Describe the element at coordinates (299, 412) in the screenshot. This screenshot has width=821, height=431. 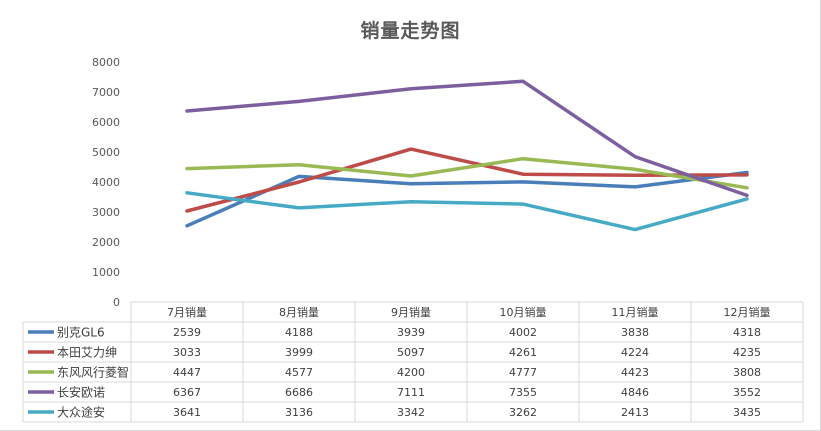
I see `data-table-cell: 3136` at that location.